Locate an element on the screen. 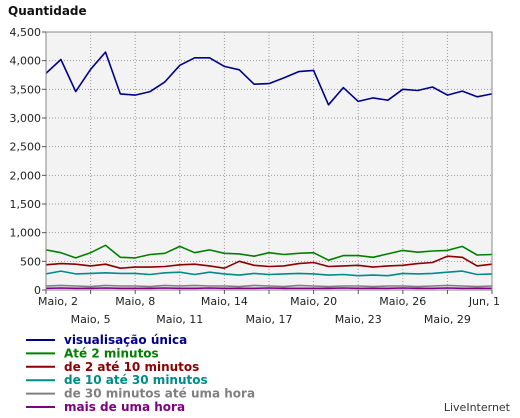  legend-label: de 10 até 30 minutos is located at coordinates (136, 380).